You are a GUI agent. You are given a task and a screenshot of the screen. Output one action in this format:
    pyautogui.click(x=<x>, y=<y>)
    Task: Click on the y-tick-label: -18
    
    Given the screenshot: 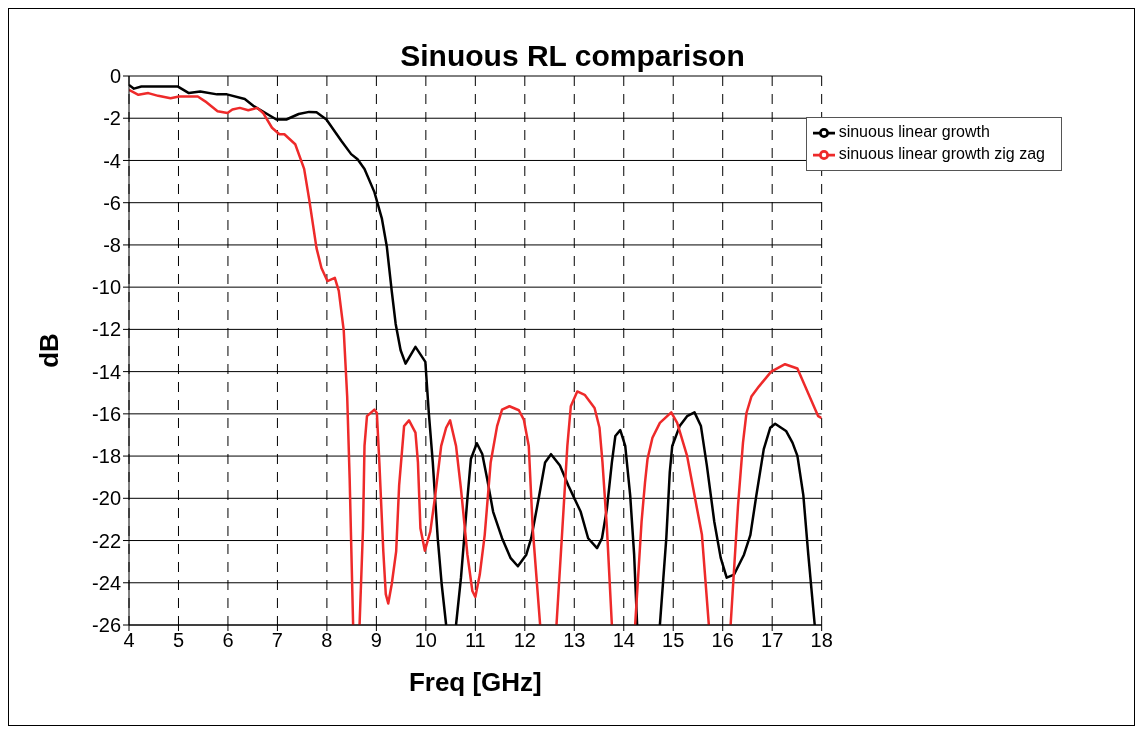 What is the action you would take?
    pyautogui.click(x=106, y=456)
    